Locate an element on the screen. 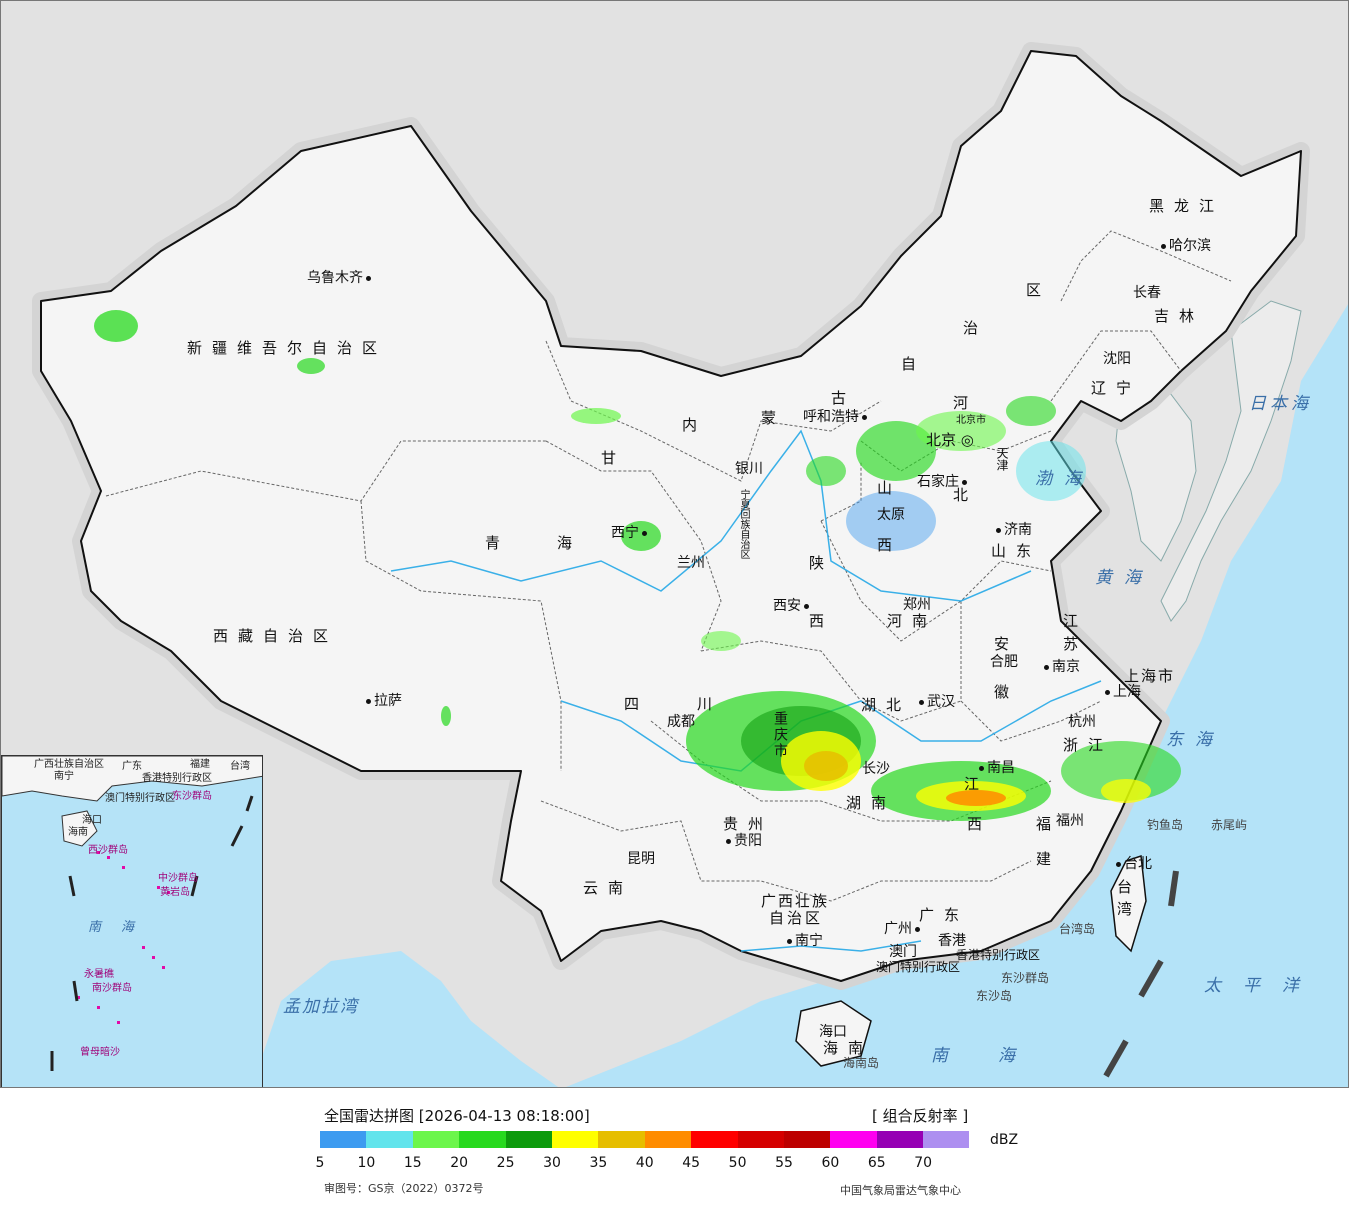  province-fujian-1: 福 is located at coordinates (1049, 824).